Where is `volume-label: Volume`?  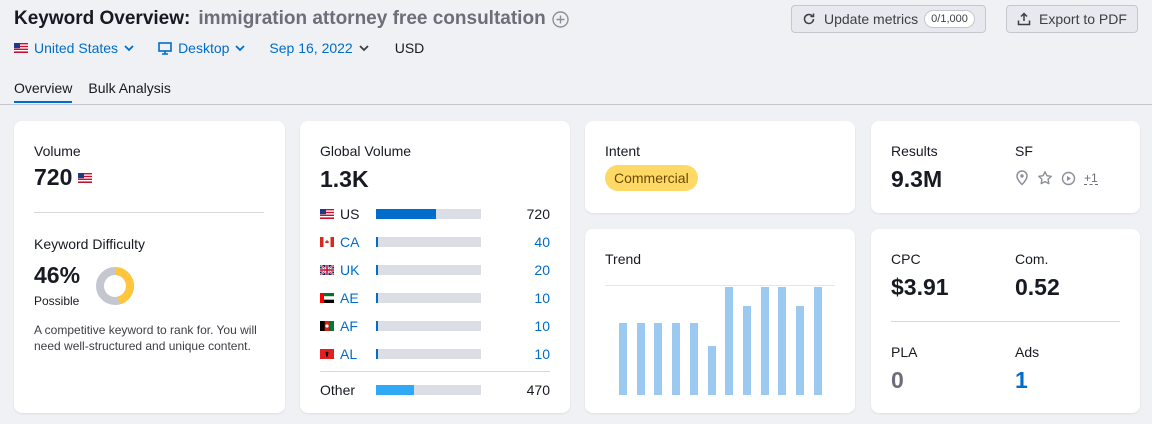
volume-label: Volume is located at coordinates (57, 151).